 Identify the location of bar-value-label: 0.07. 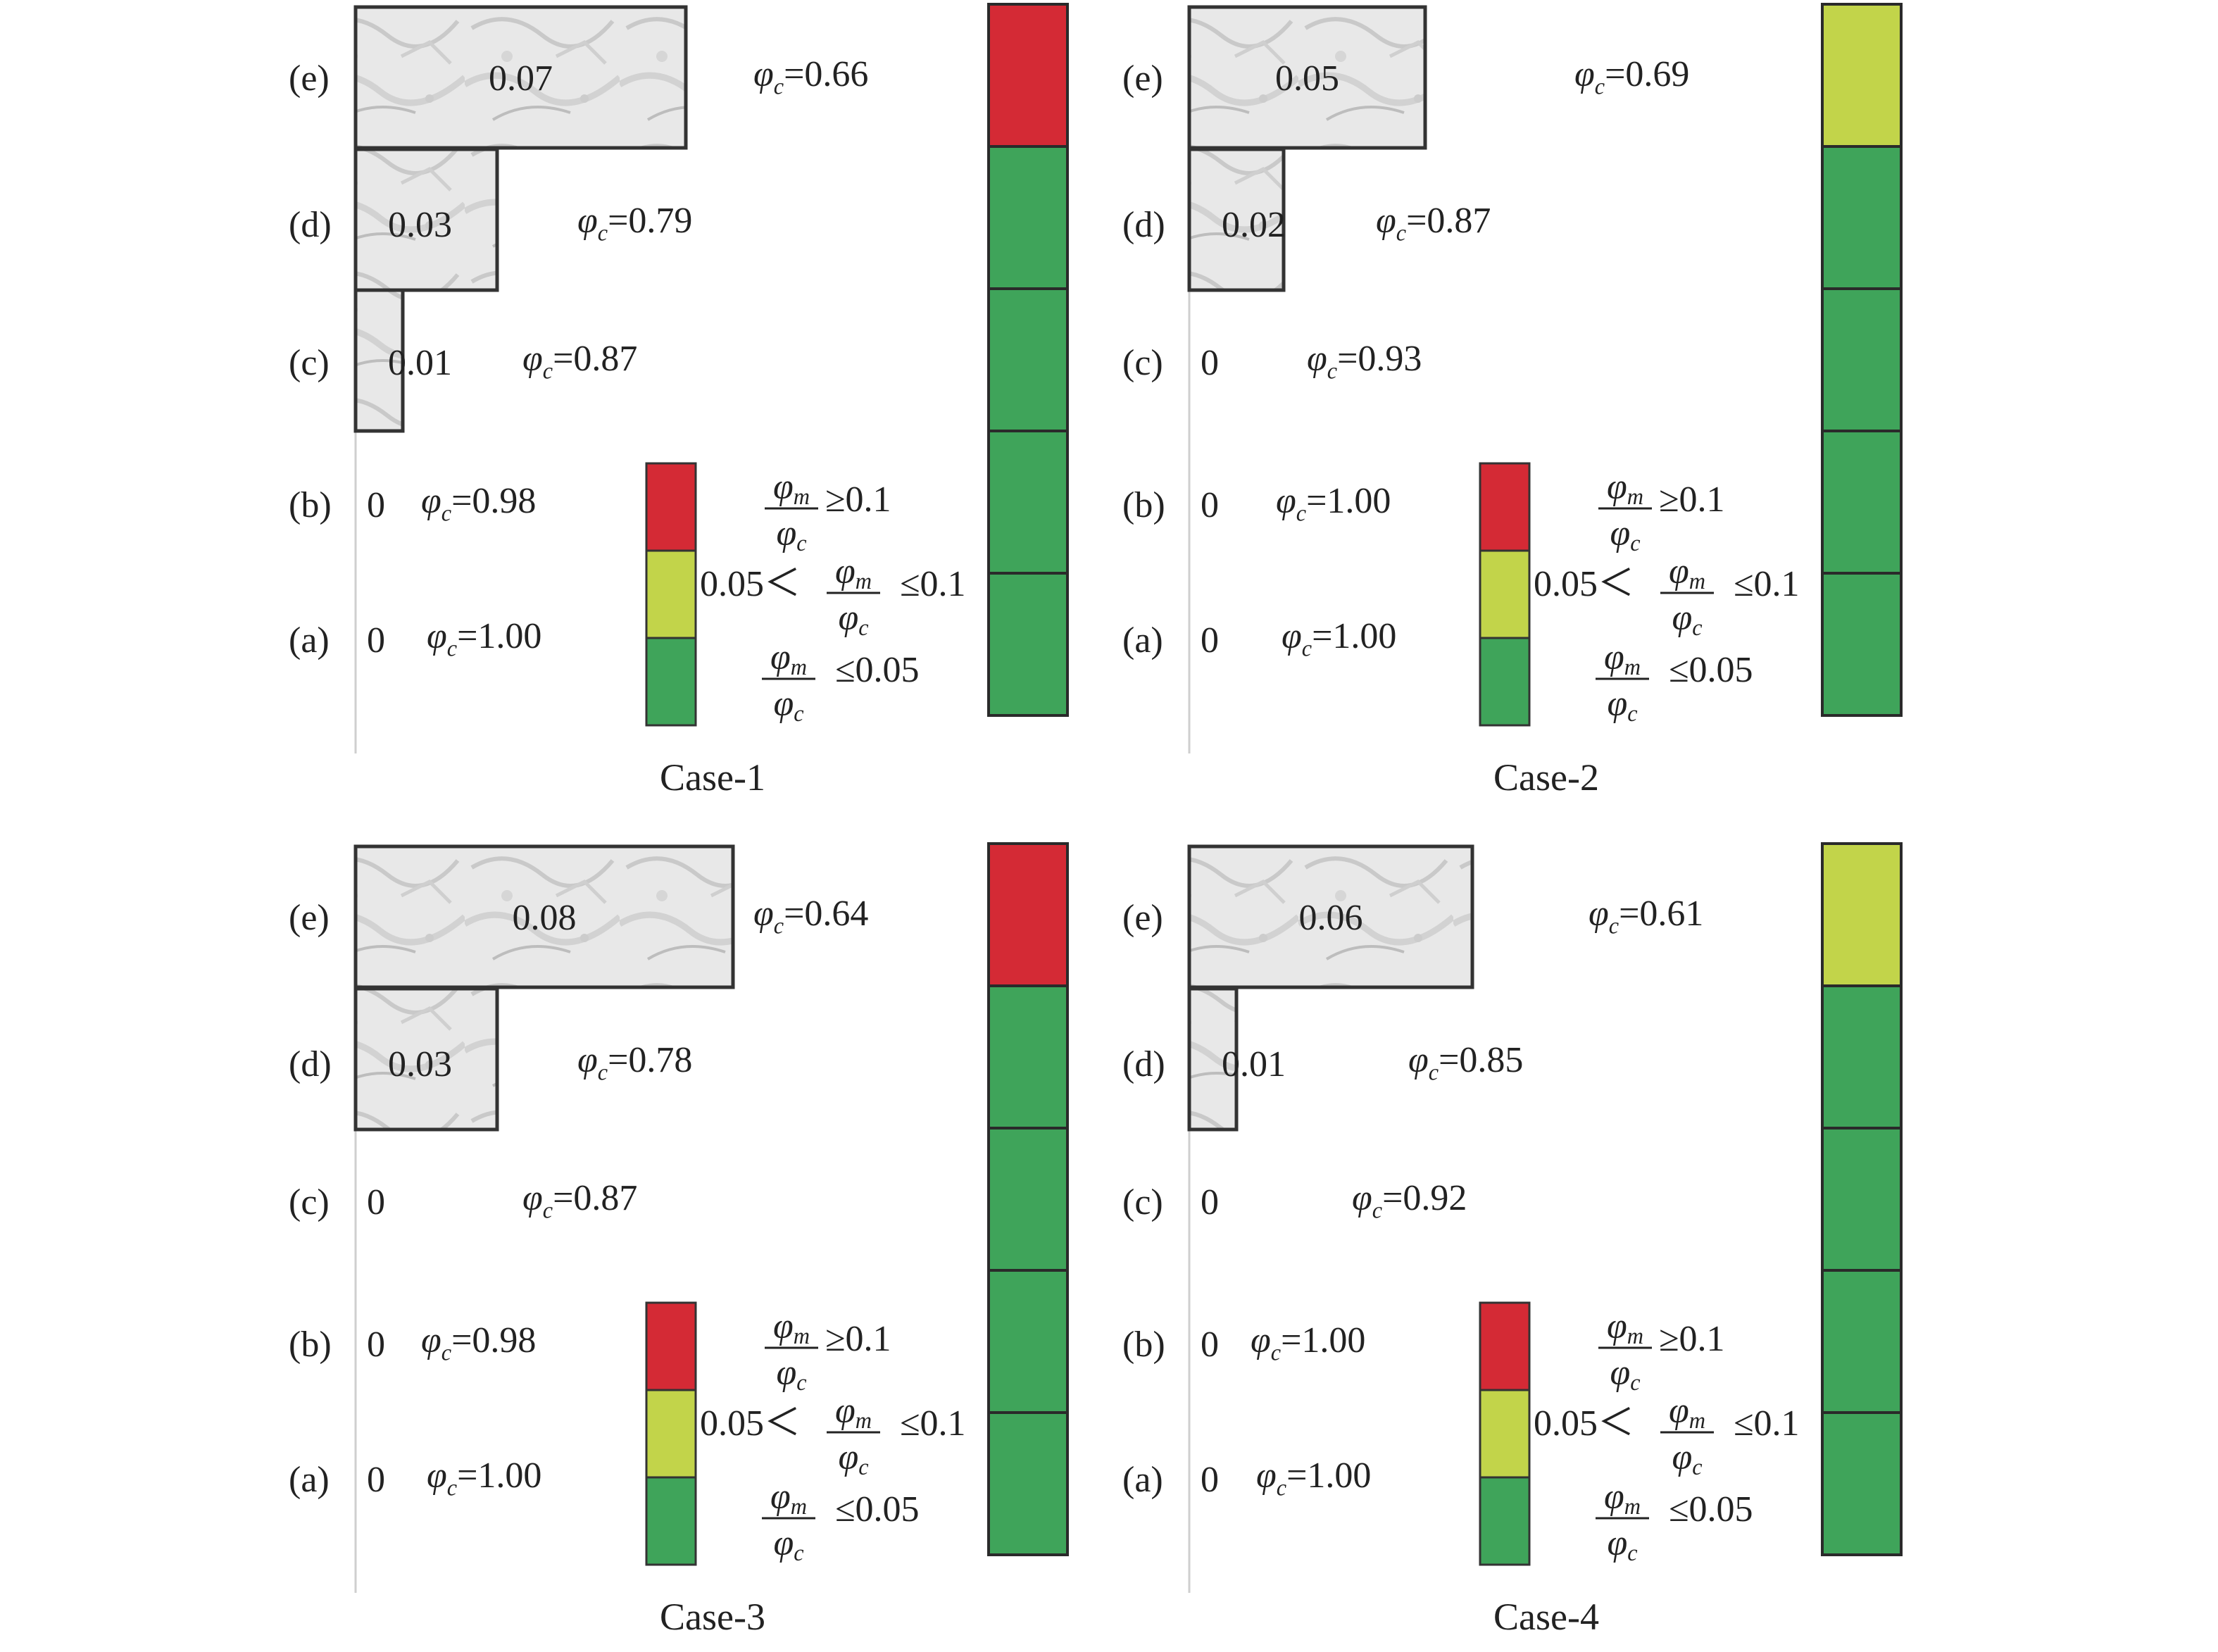
(521, 78).